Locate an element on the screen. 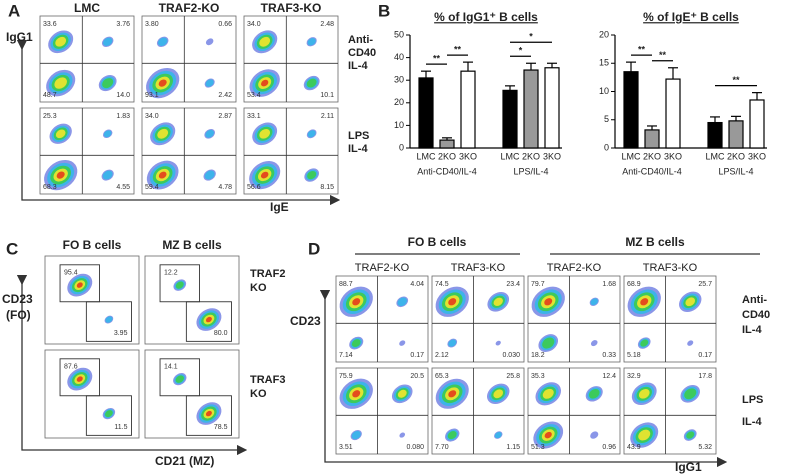  quadrant-value: 33.1 is located at coordinates (254, 116).